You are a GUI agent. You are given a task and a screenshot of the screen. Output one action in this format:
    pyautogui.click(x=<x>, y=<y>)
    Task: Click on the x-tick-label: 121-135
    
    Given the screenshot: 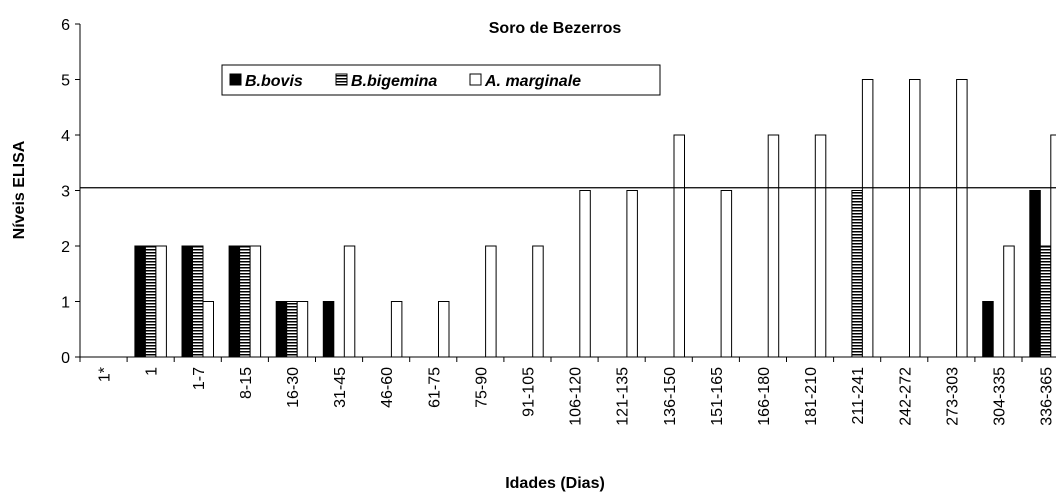 What is the action you would take?
    pyautogui.click(x=623, y=396)
    